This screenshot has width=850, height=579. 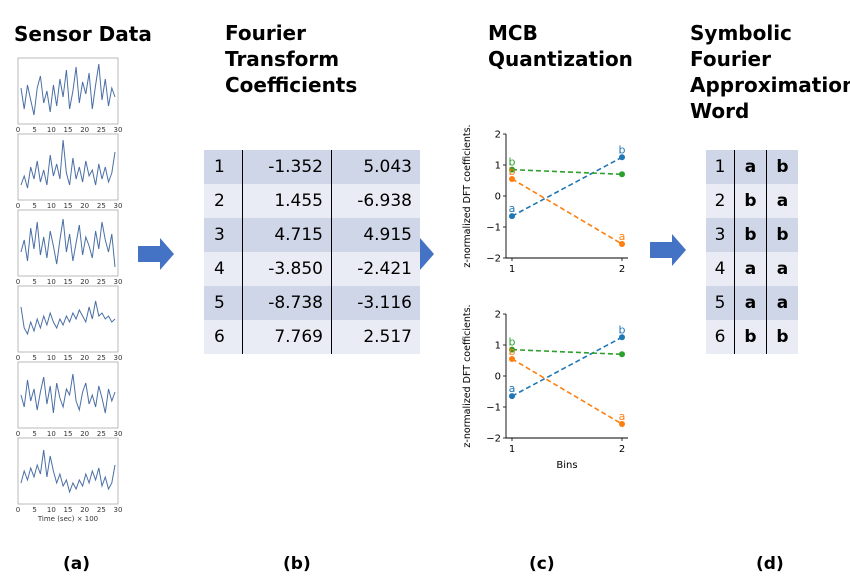 I want to click on caption-d: (d), so click(x=770, y=564).